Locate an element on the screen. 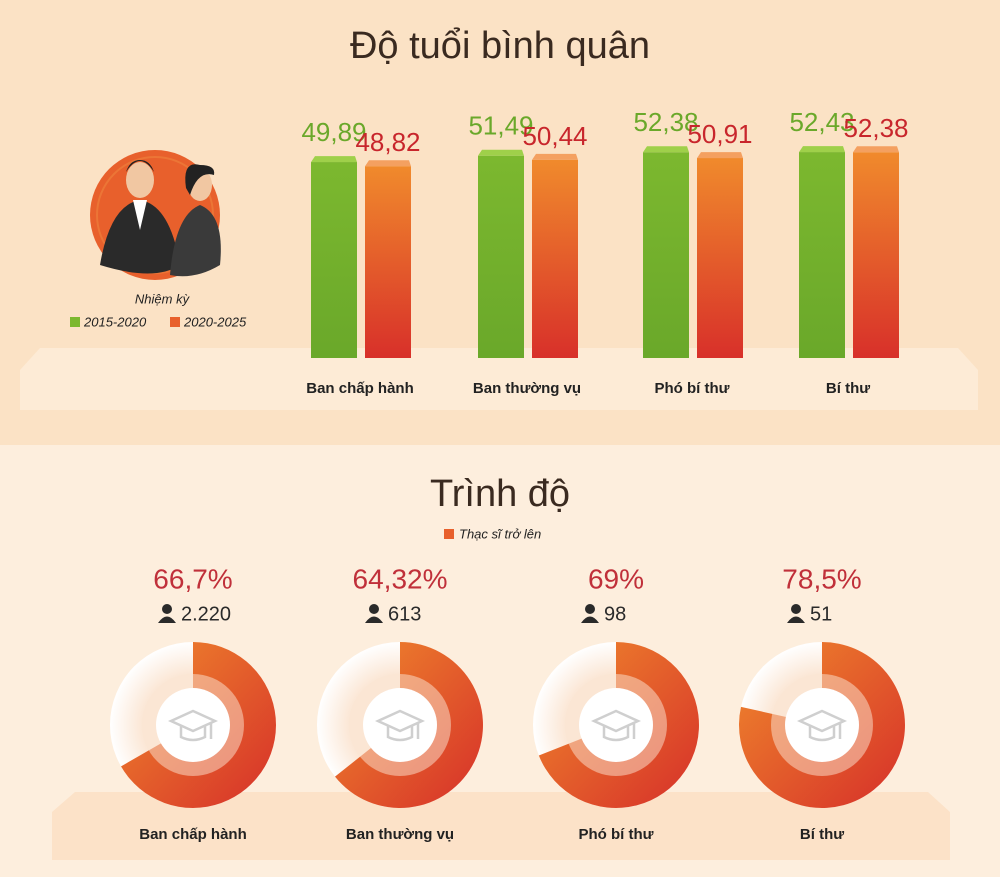 Image resolution: width=1000 pixels, height=882 pixels. value-label: 50,44 is located at coordinates (554, 136).